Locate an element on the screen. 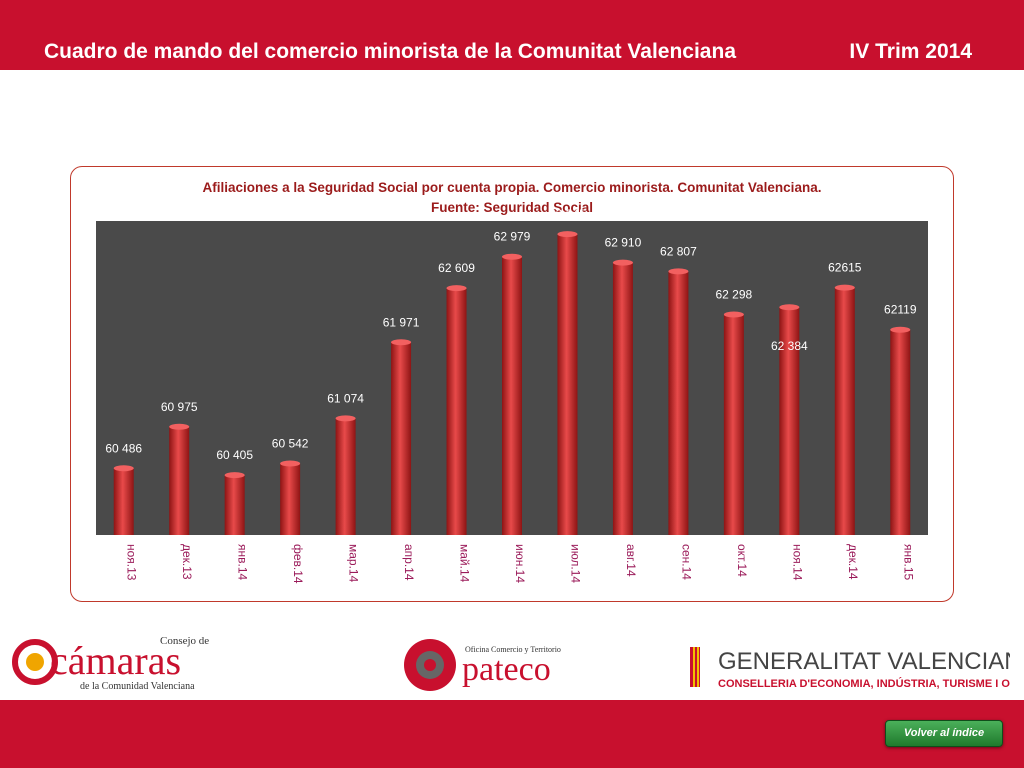  chart-subtitle: Fuente: Seguridad Social is located at coordinates (512, 207).